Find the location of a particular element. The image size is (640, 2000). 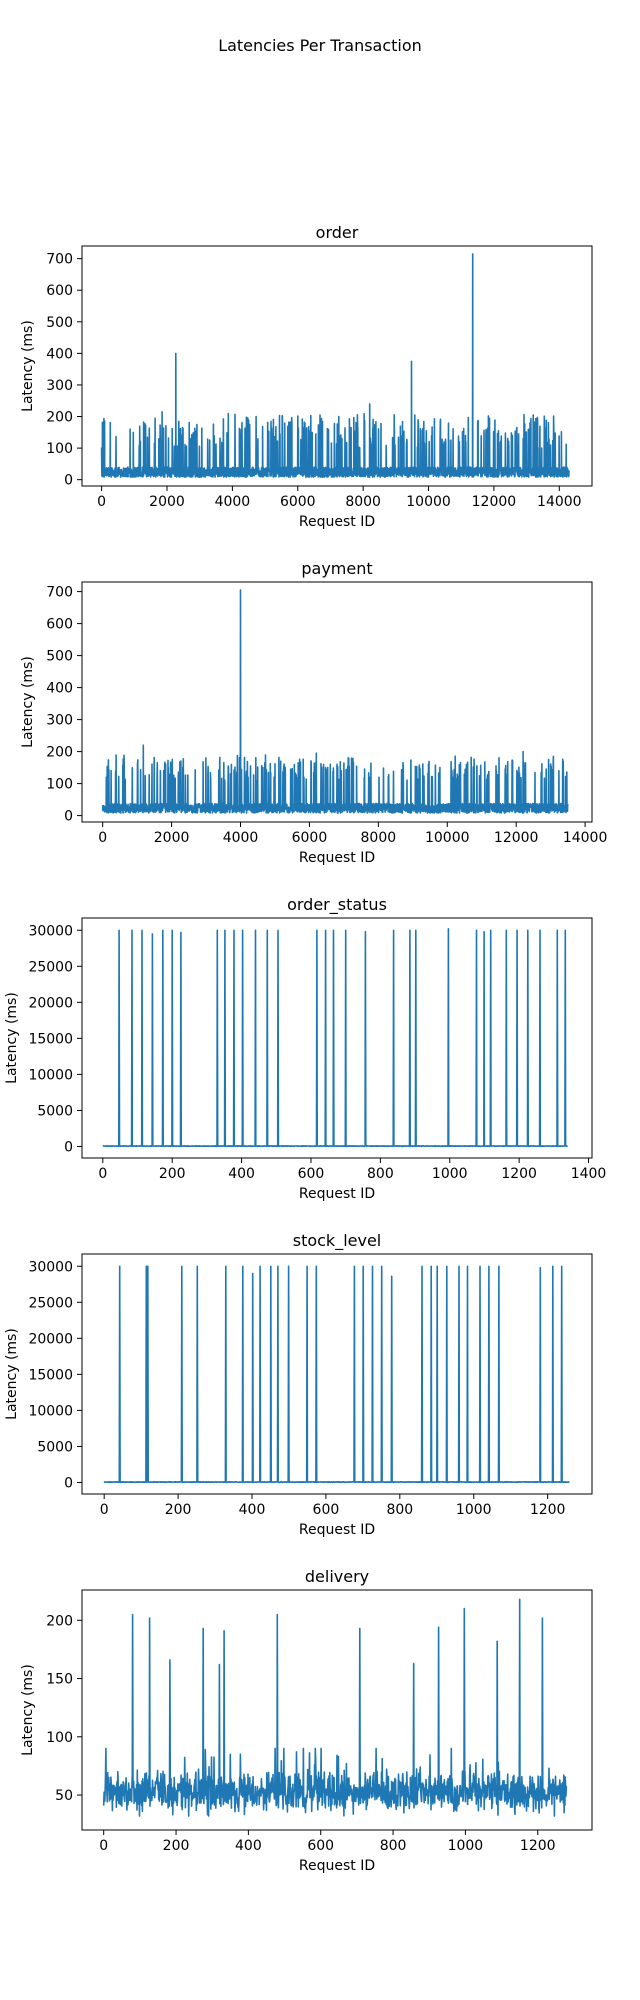

series-line-order-status is located at coordinates (335, 1038).